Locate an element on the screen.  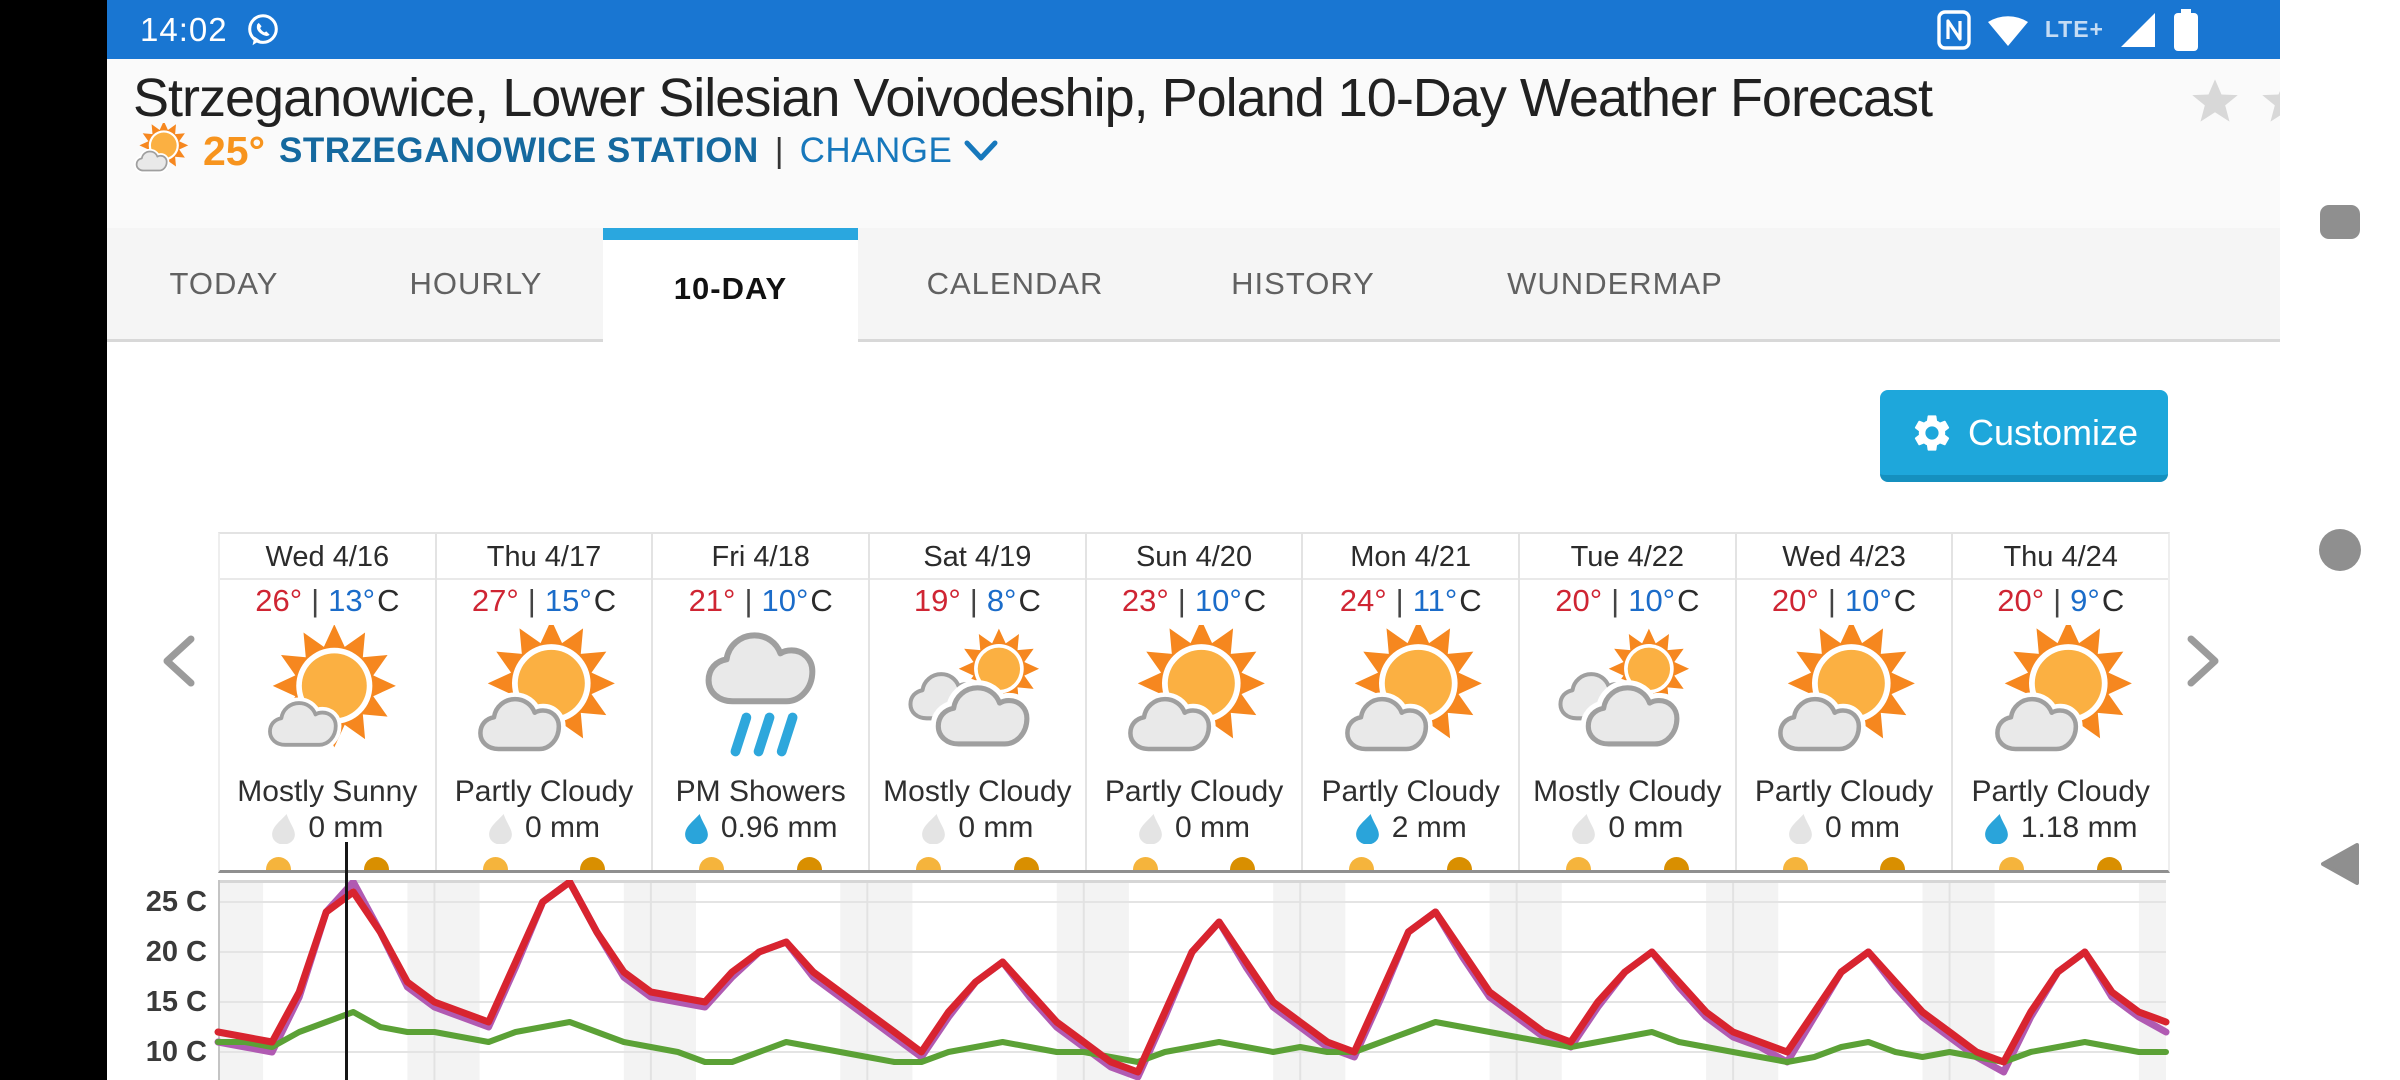
forecast-day-column: Thu 4/17 27° | 15° C Partly Cloudy 0 mm is located at coordinates (543, 702).